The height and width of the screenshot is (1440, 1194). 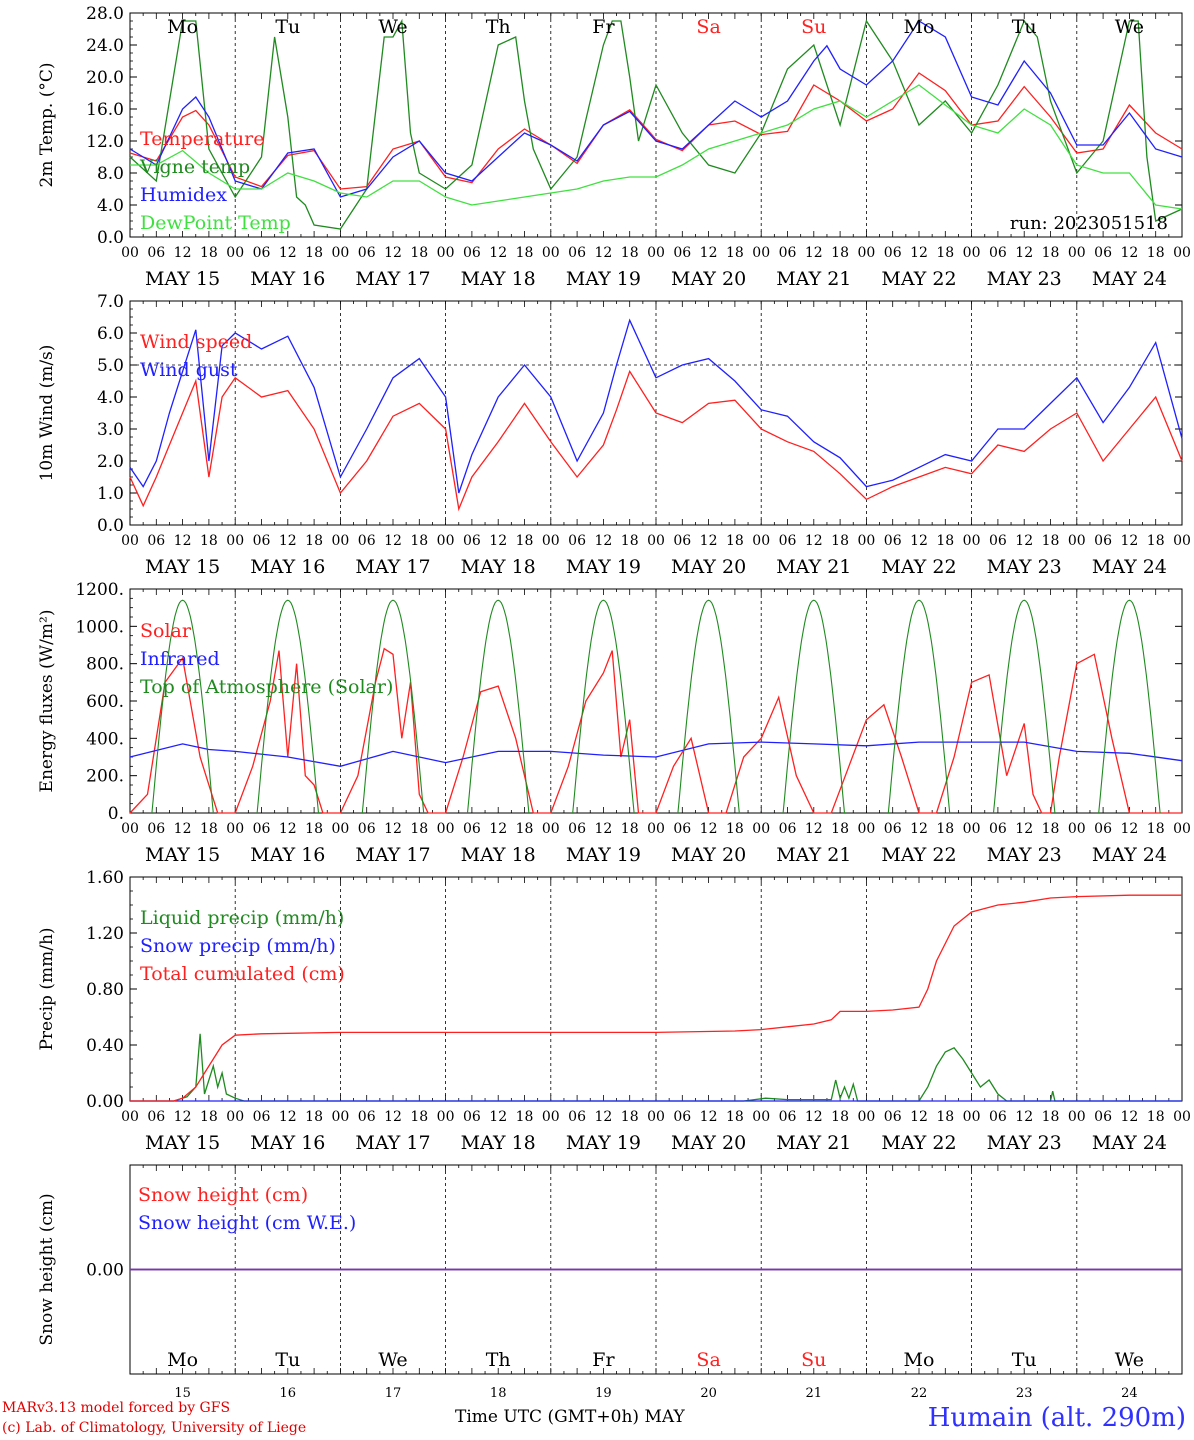 I want to click on weekday-label: Tu, so click(x=287, y=27).